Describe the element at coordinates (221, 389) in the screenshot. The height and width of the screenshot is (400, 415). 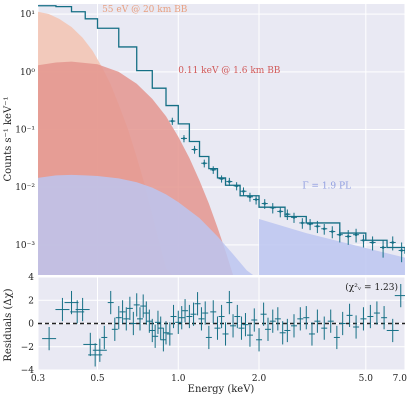
I see `energy-x-axis-label: Energy (keV)` at that location.